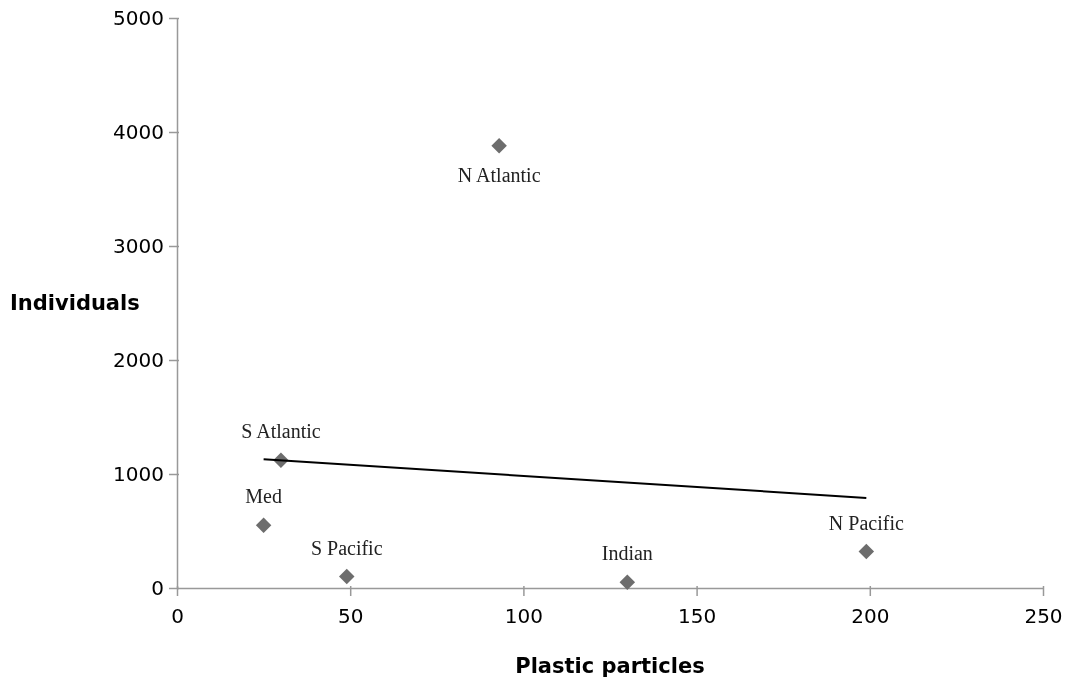 The width and height of the screenshot is (1071, 688). Describe the element at coordinates (1043, 616) in the screenshot. I see `x-tick-label: 250` at that location.